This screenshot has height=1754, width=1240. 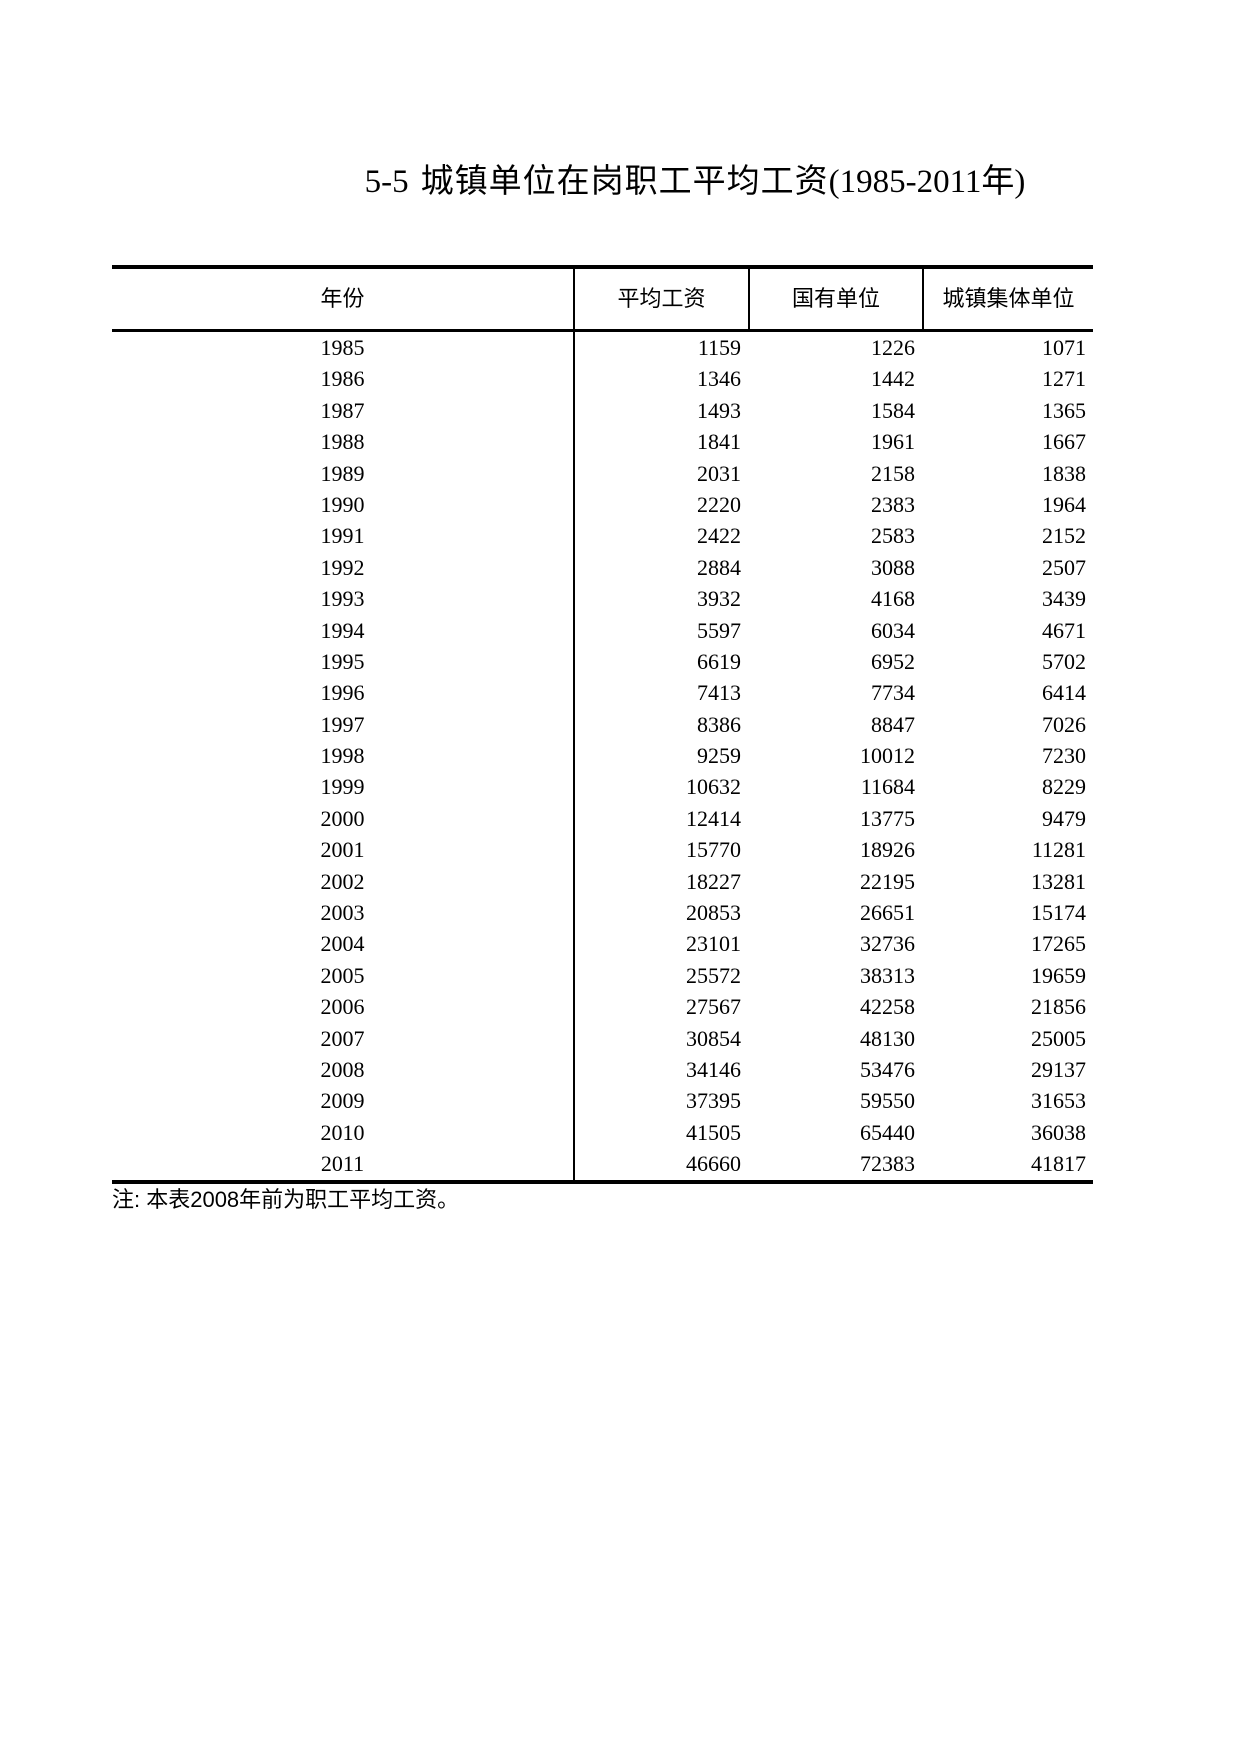 I want to click on year-cell: 1994, so click(x=342, y=630).